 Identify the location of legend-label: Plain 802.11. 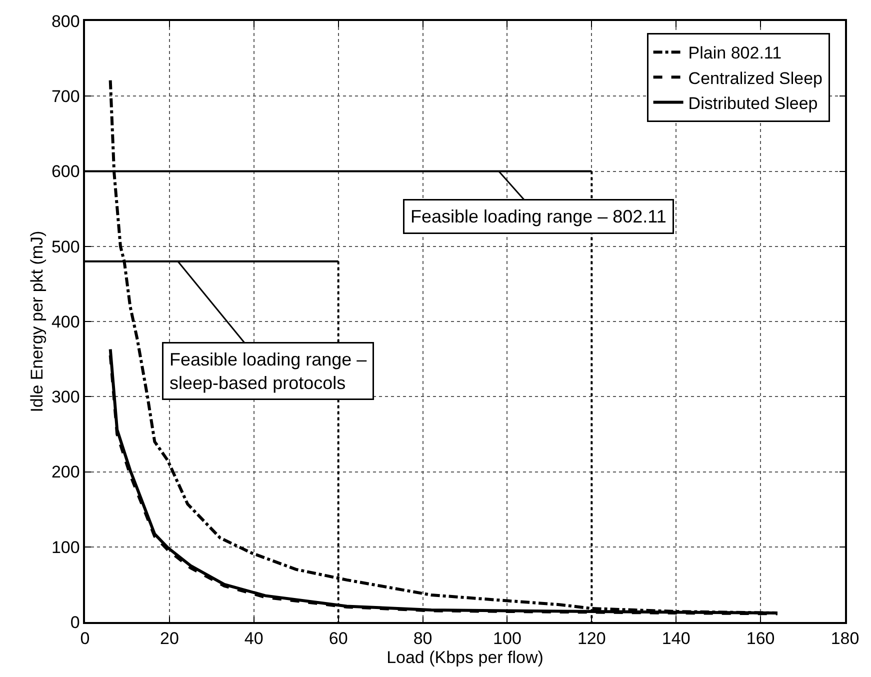
(735, 53).